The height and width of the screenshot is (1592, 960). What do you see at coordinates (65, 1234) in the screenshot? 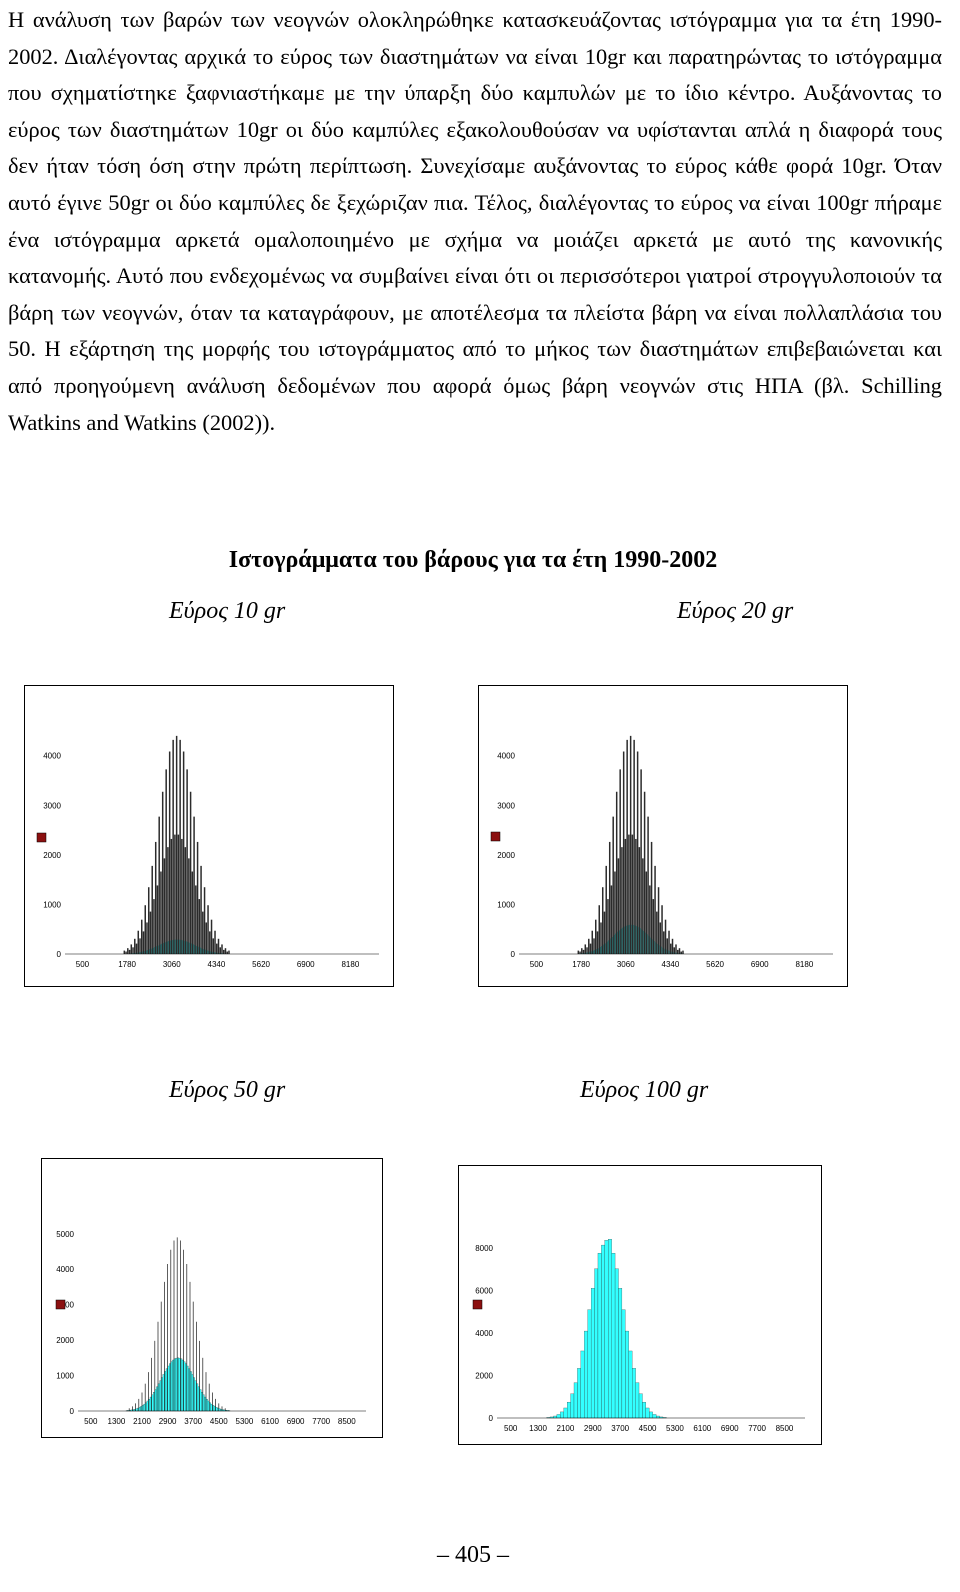
I see `y-tick-label: 5000` at bounding box center [65, 1234].